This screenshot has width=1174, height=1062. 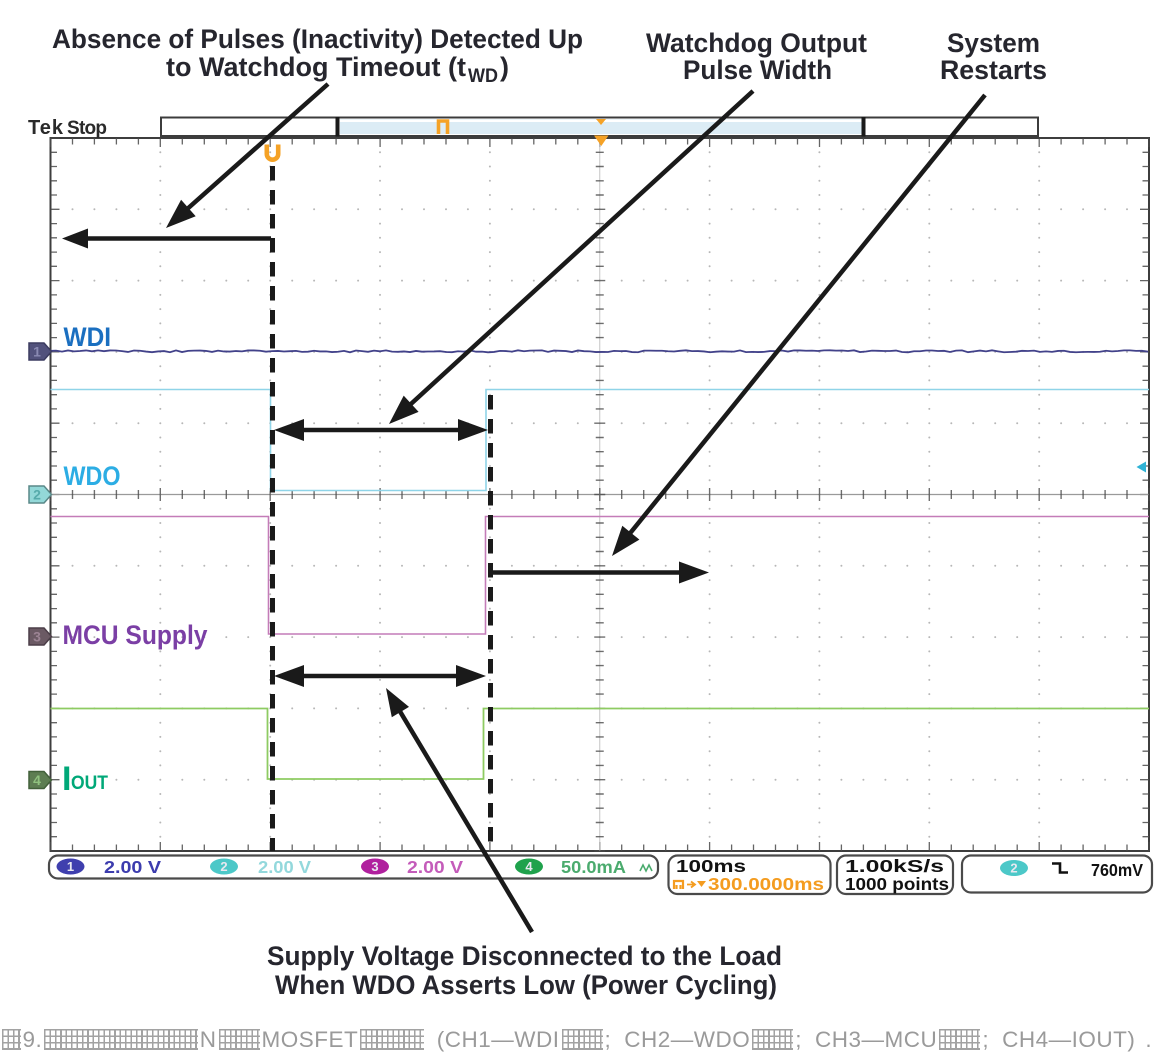 What do you see at coordinates (87, 128) in the screenshot?
I see `svg-text: Stop` at bounding box center [87, 128].